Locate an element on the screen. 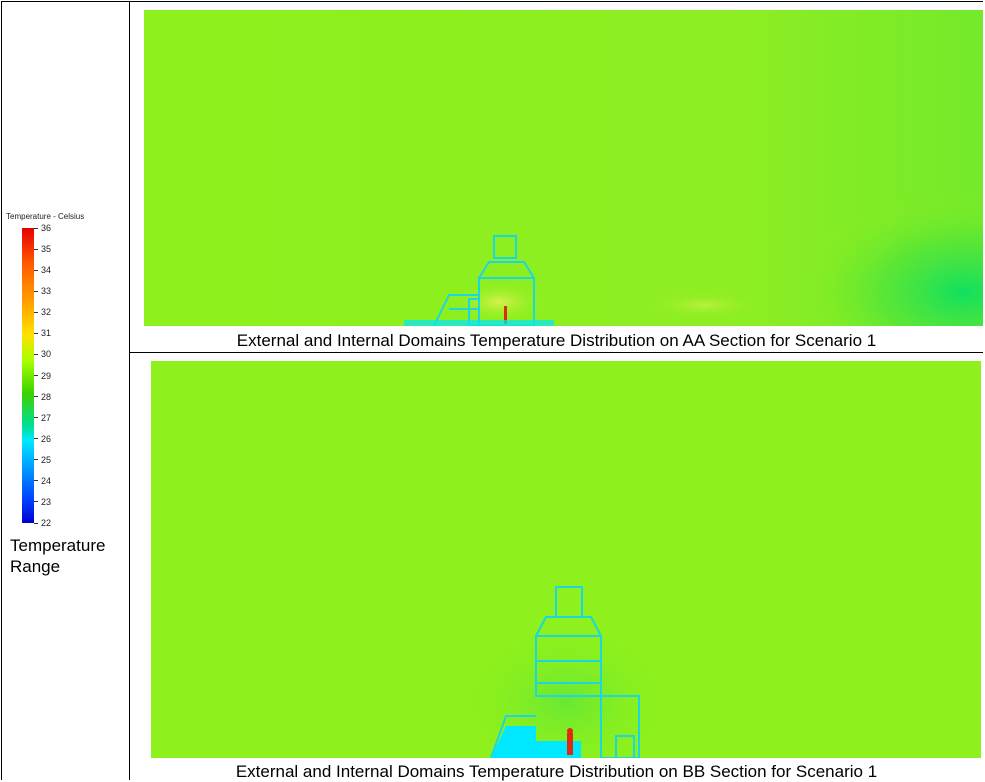 This screenshot has width=985, height=782. occupant-head is located at coordinates (570, 731).